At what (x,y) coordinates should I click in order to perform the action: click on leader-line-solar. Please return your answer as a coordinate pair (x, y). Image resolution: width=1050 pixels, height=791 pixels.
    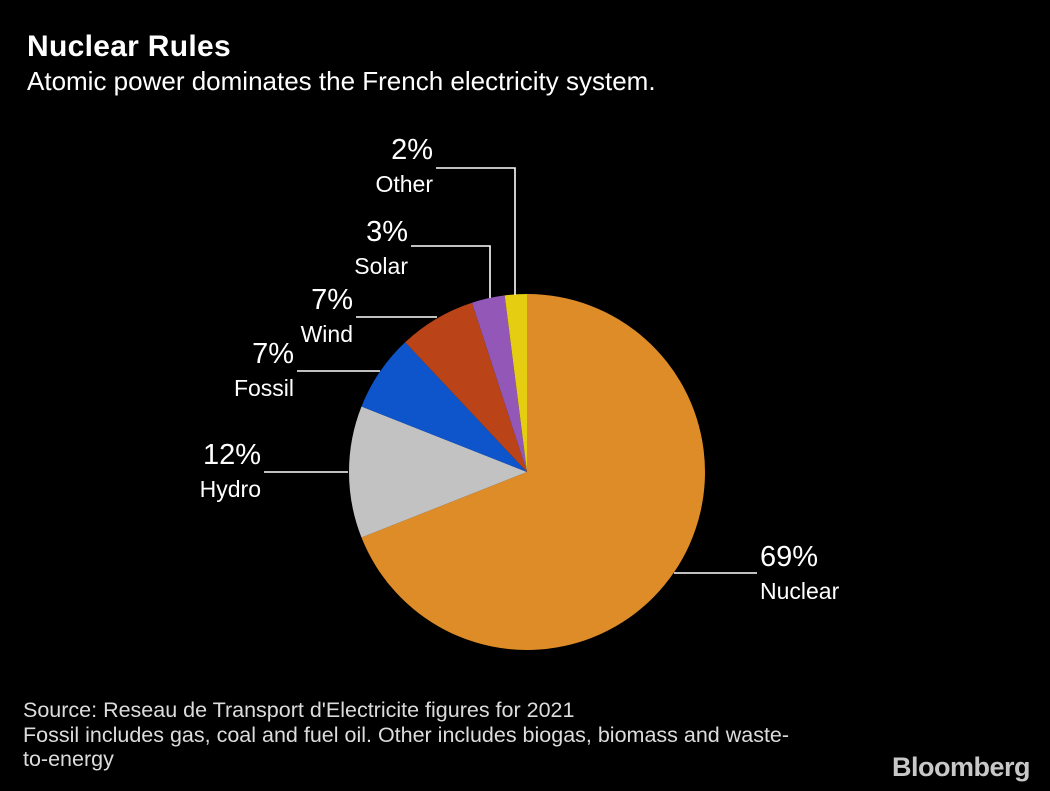
    Looking at the image, I should click on (451, 271).